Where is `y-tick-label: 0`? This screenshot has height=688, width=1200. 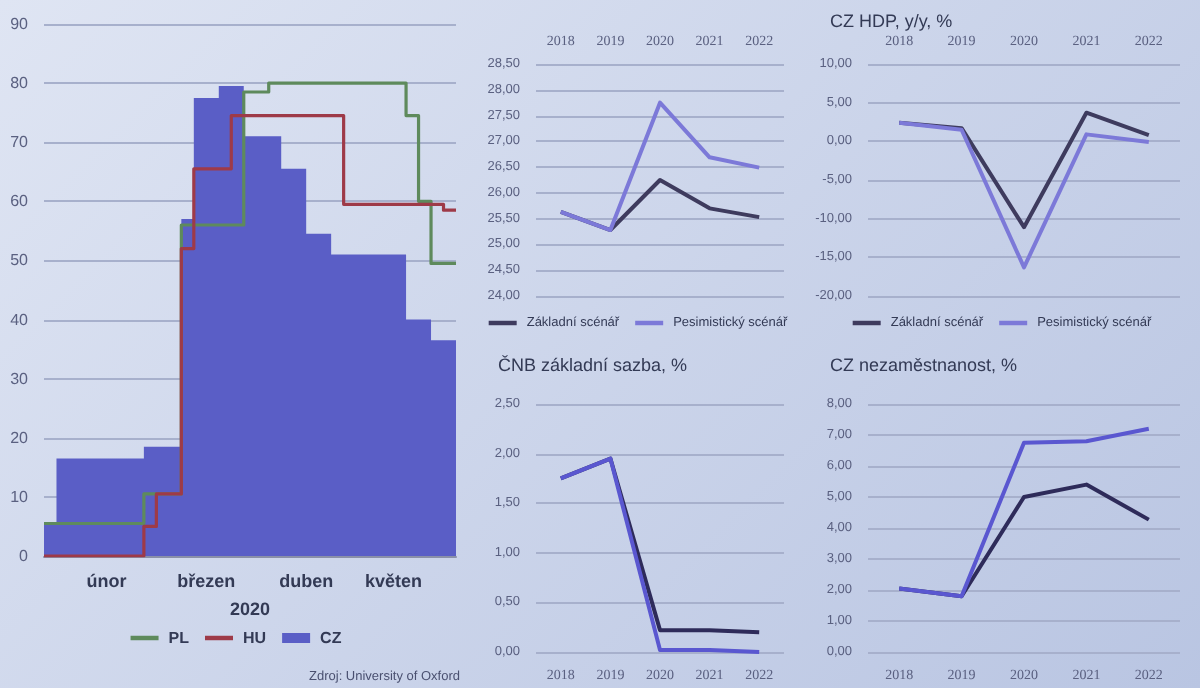
y-tick-label: 0 is located at coordinates (24, 556).